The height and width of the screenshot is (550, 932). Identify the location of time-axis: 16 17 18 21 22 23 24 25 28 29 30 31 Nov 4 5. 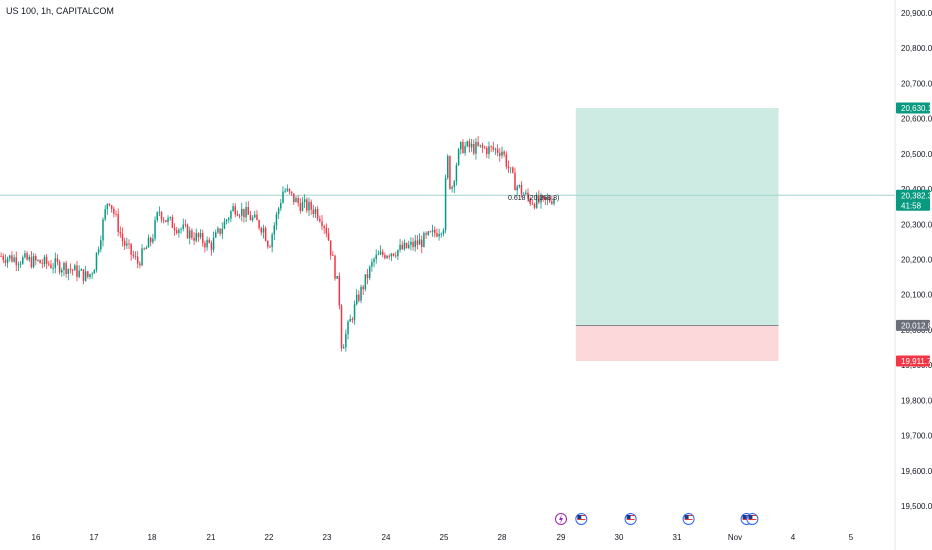
(443, 537).